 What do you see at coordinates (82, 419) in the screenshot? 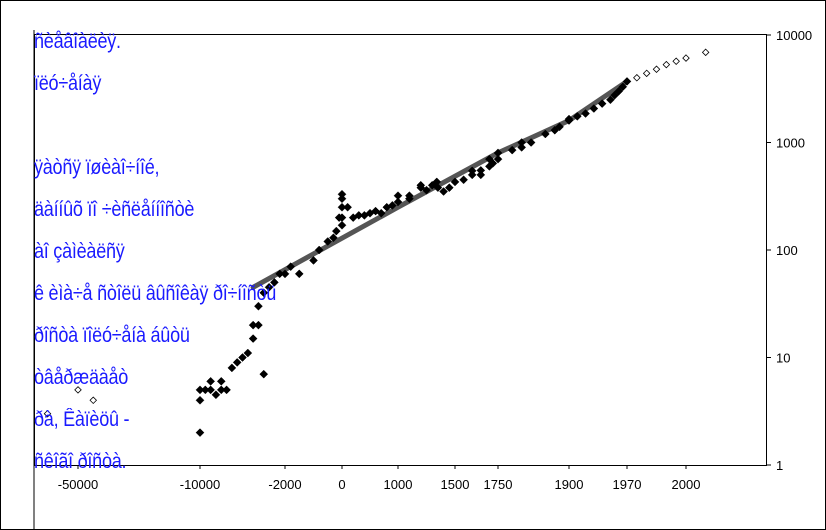
I see `overlay-text-line: ðà, Êàïèöû -` at bounding box center [82, 419].